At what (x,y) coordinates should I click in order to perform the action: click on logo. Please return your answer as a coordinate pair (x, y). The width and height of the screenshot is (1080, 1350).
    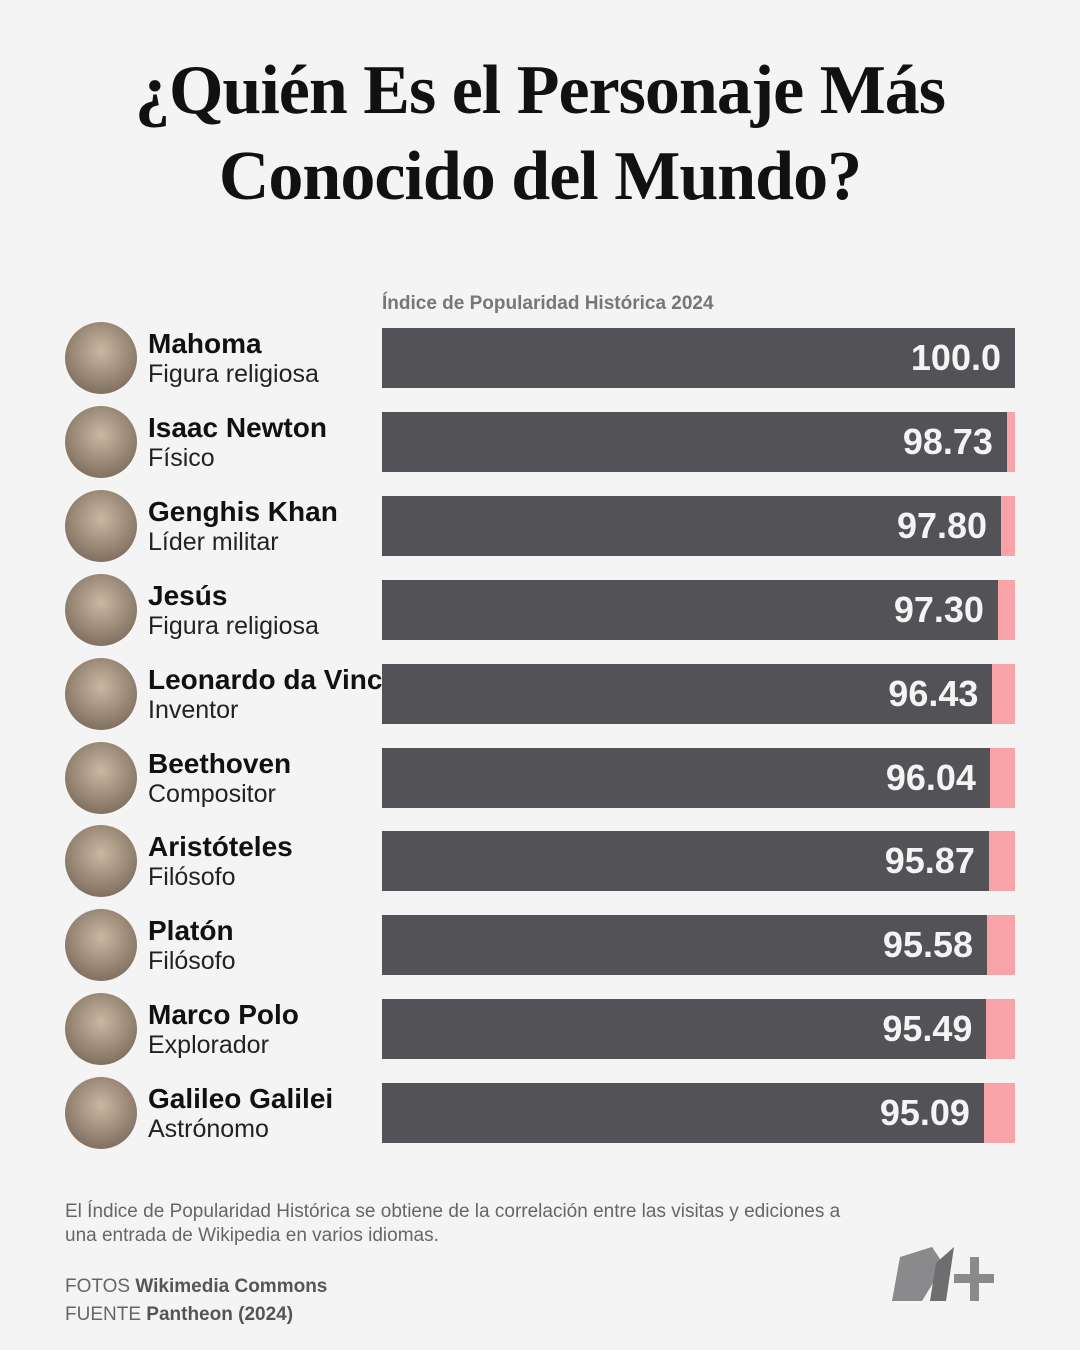
    Looking at the image, I should click on (943, 1274).